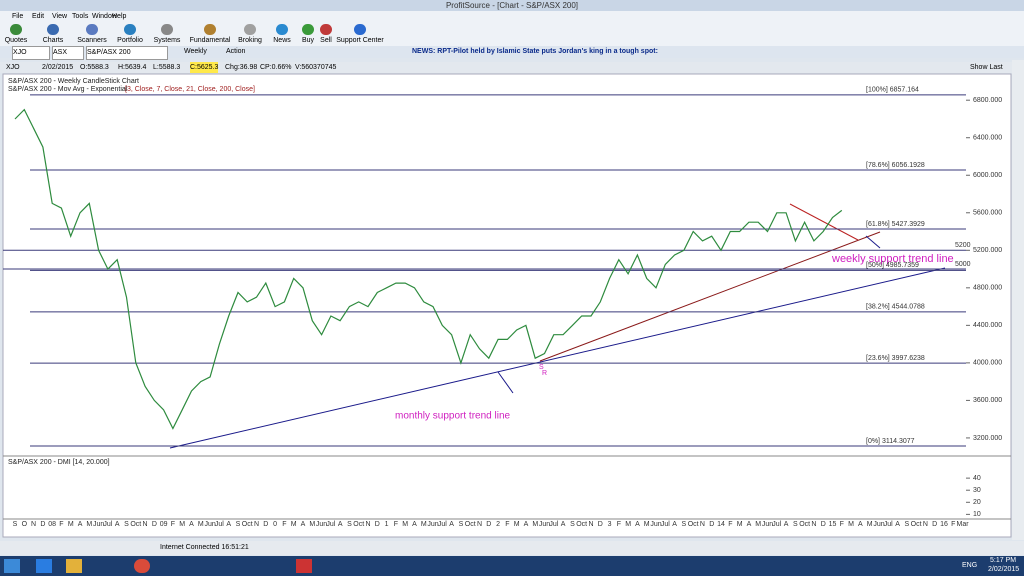 The width and height of the screenshot is (1024, 576). What do you see at coordinates (127, 53) in the screenshot?
I see `name-box: S&P/ASX 200` at bounding box center [127, 53].